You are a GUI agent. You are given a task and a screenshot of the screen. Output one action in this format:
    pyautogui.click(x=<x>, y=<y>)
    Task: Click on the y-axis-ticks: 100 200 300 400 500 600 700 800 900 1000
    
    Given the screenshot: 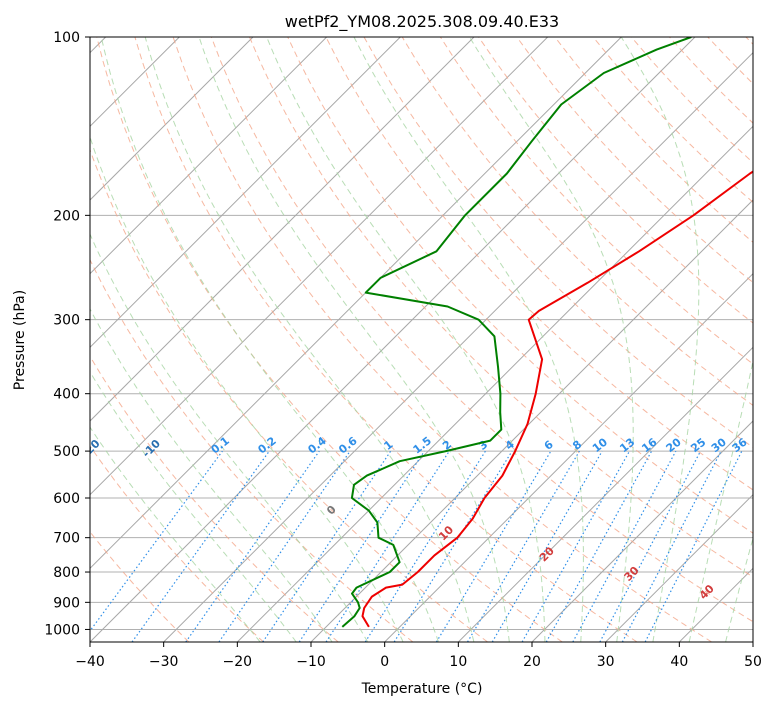 What is the action you would take?
    pyautogui.click(x=67, y=334)
    